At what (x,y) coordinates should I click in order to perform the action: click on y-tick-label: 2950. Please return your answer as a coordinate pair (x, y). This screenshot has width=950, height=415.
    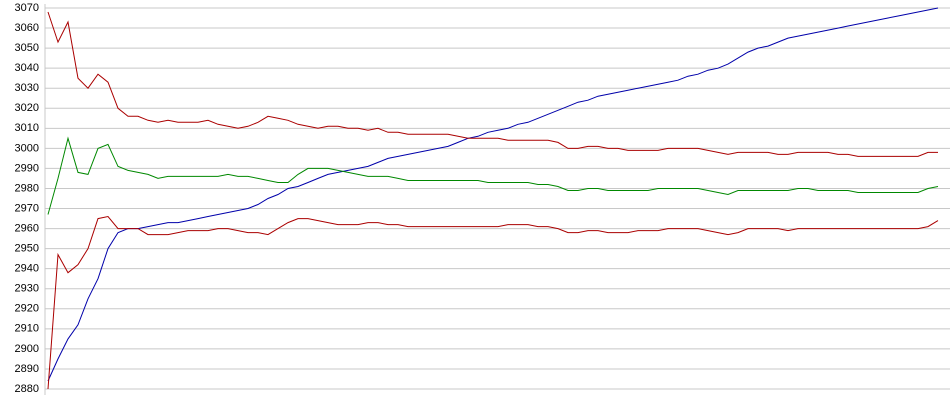
    Looking at the image, I should click on (27, 249).